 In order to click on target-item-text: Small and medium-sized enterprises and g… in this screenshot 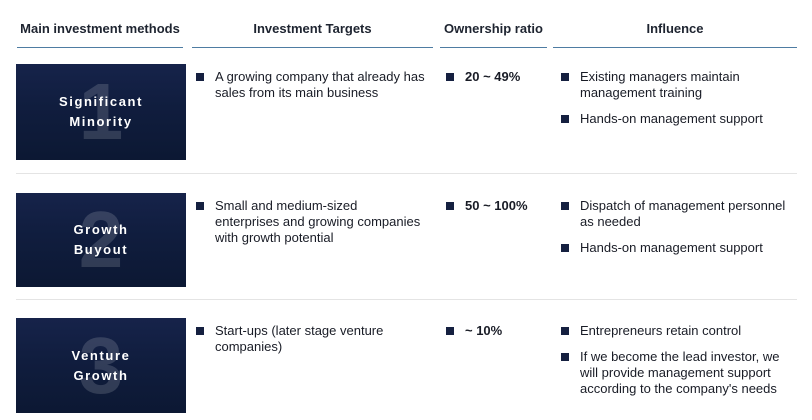, I will do `click(318, 221)`.